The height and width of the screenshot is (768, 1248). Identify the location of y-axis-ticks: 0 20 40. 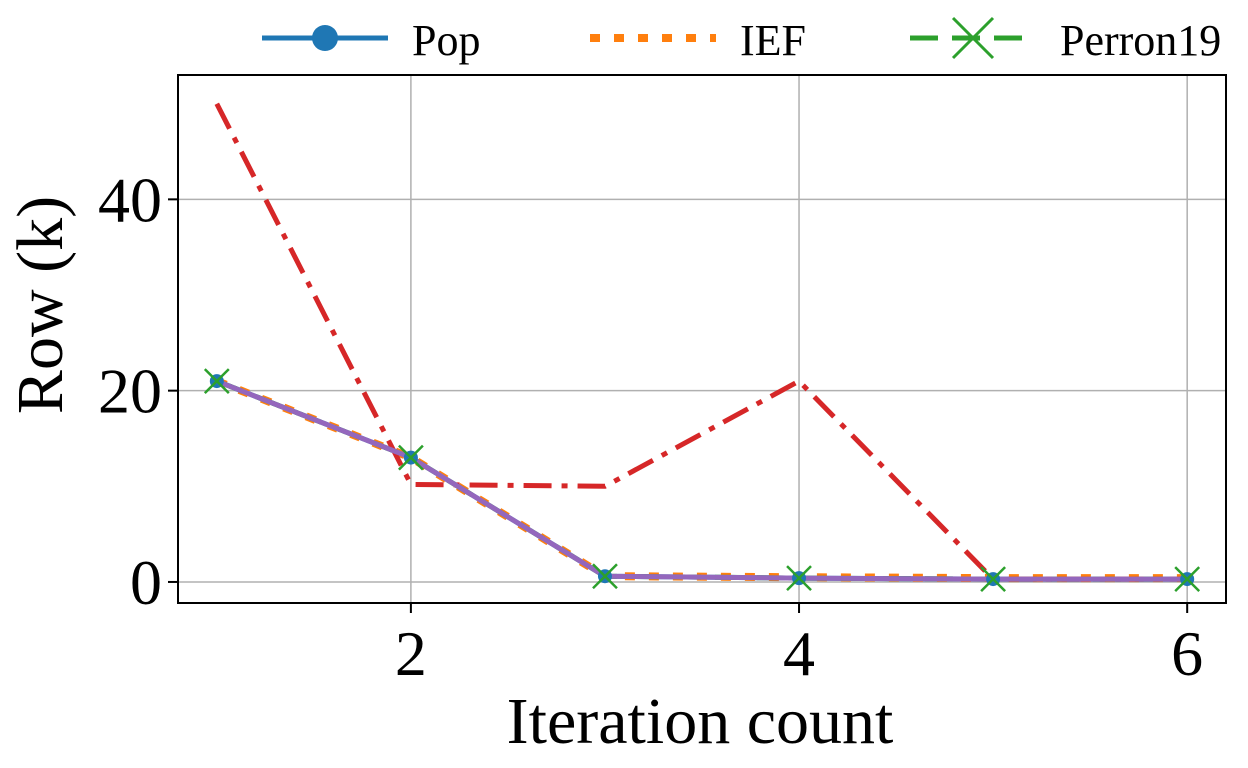
(138, 391).